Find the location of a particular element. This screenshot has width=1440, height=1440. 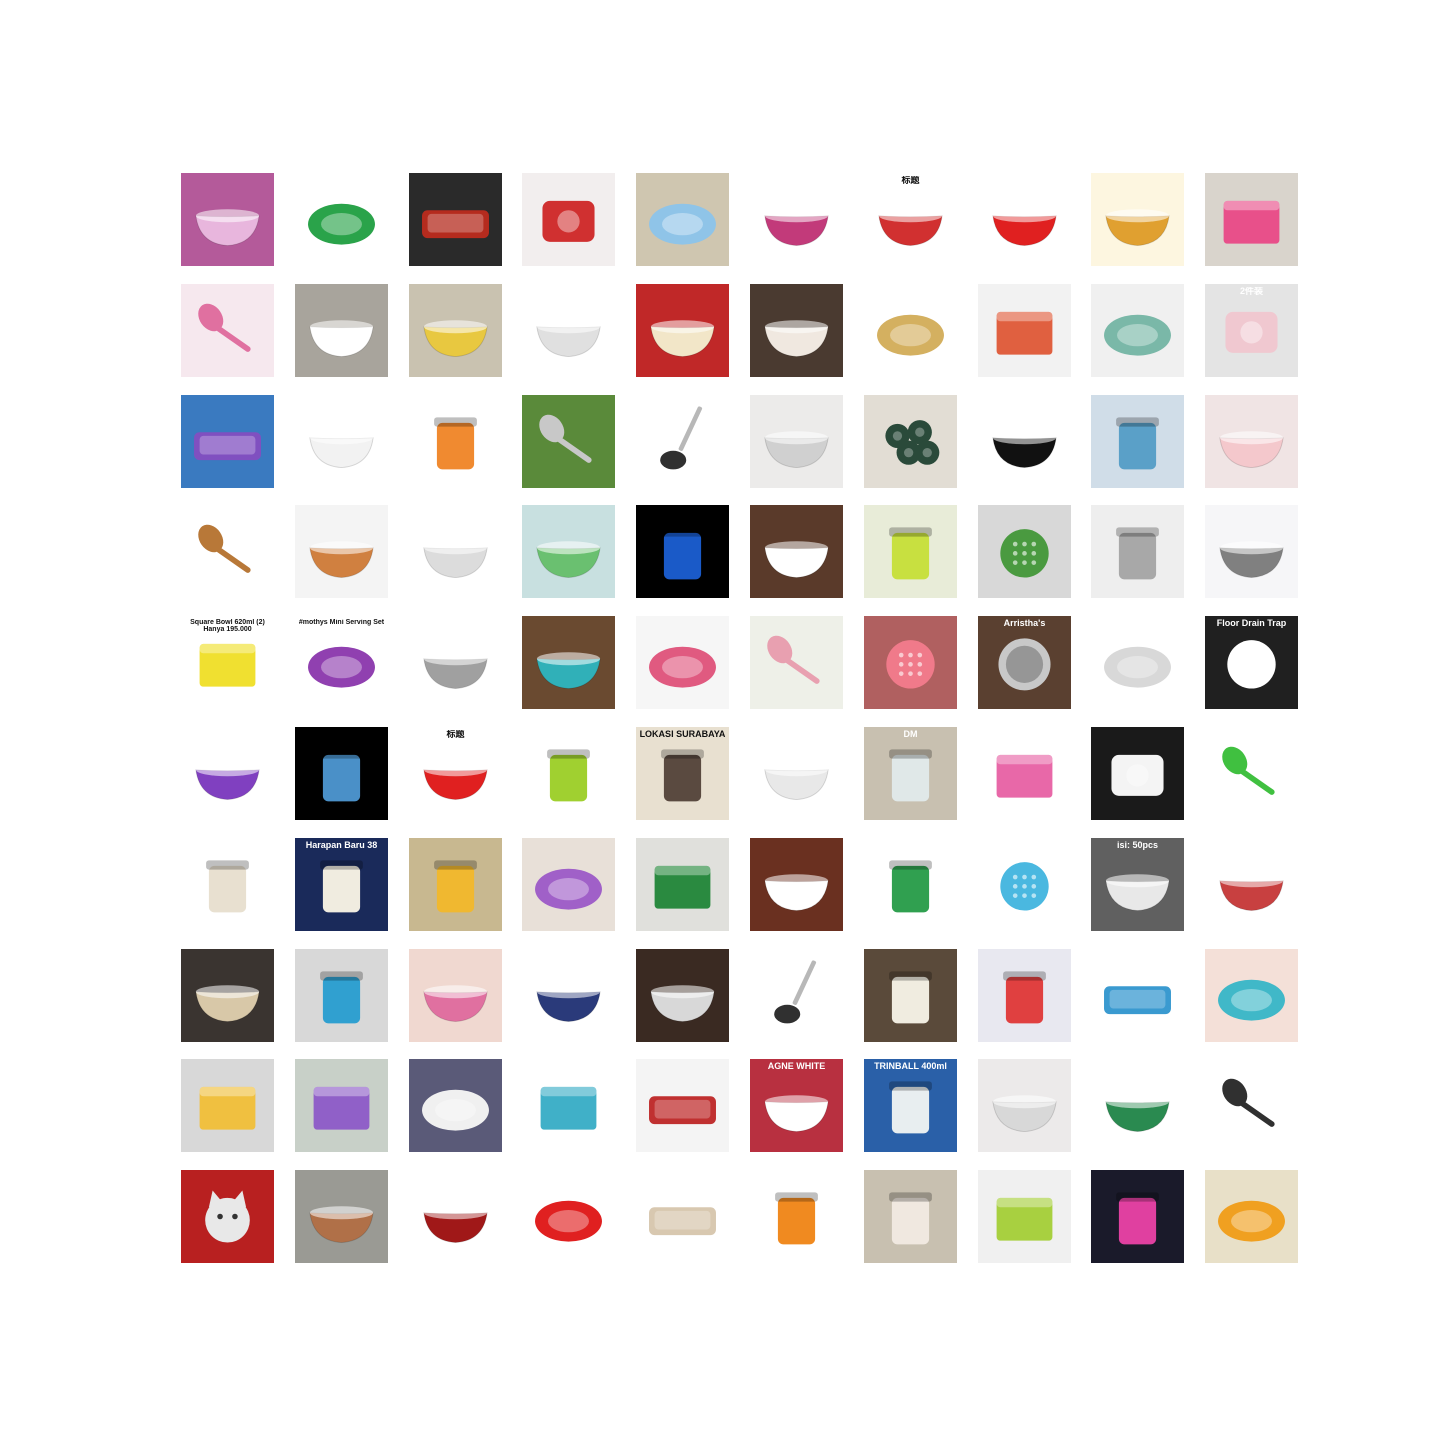

product-thumbnail: #mothys Mini Serving Set is located at coordinates (341, 662).